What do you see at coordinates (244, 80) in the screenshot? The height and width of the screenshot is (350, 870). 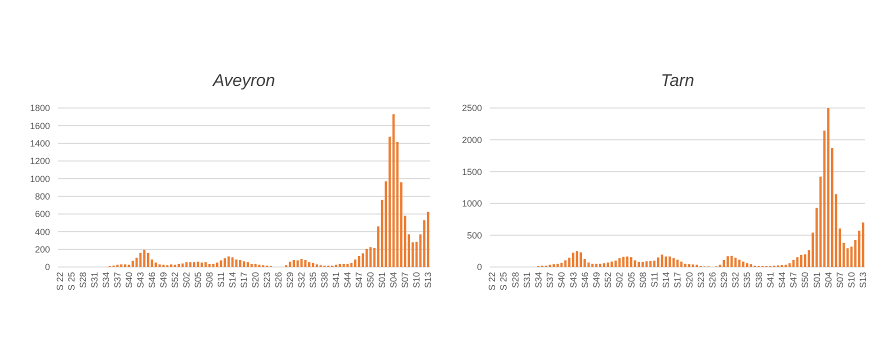 I see `chart-title: Aveyron` at bounding box center [244, 80].